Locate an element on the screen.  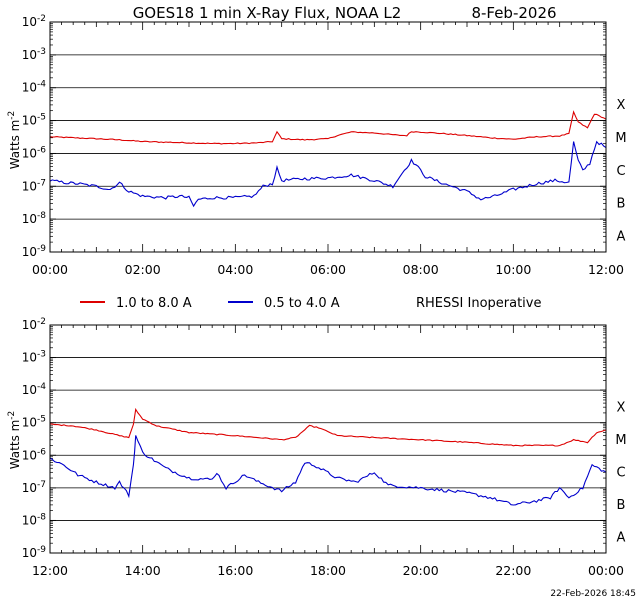
y-tick-label-bottom: 10⁻⁵ is located at coordinates (34, 422).